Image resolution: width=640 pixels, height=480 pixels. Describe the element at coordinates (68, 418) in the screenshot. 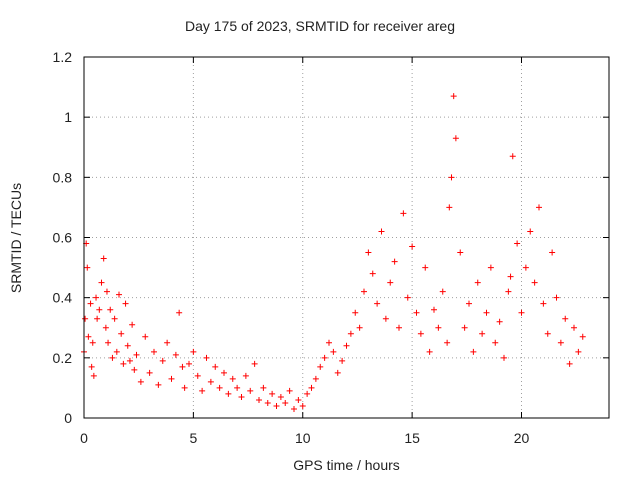

I see `y-tick-label: 0` at that location.